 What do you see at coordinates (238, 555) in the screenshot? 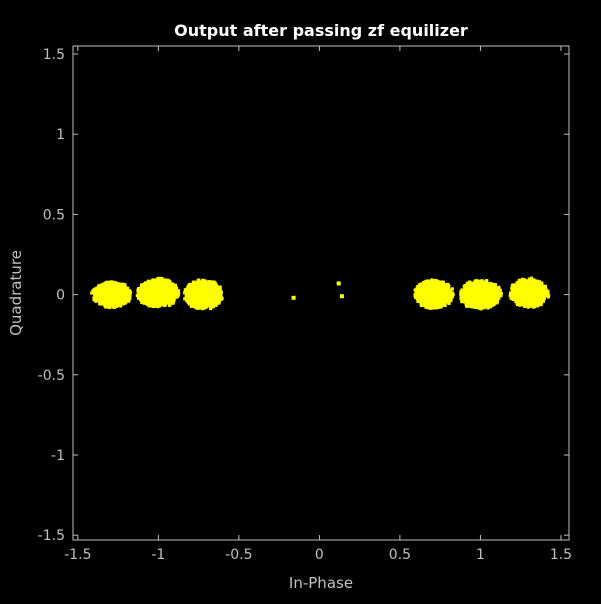
I see `x-tick-label: -0.5` at bounding box center [238, 555].